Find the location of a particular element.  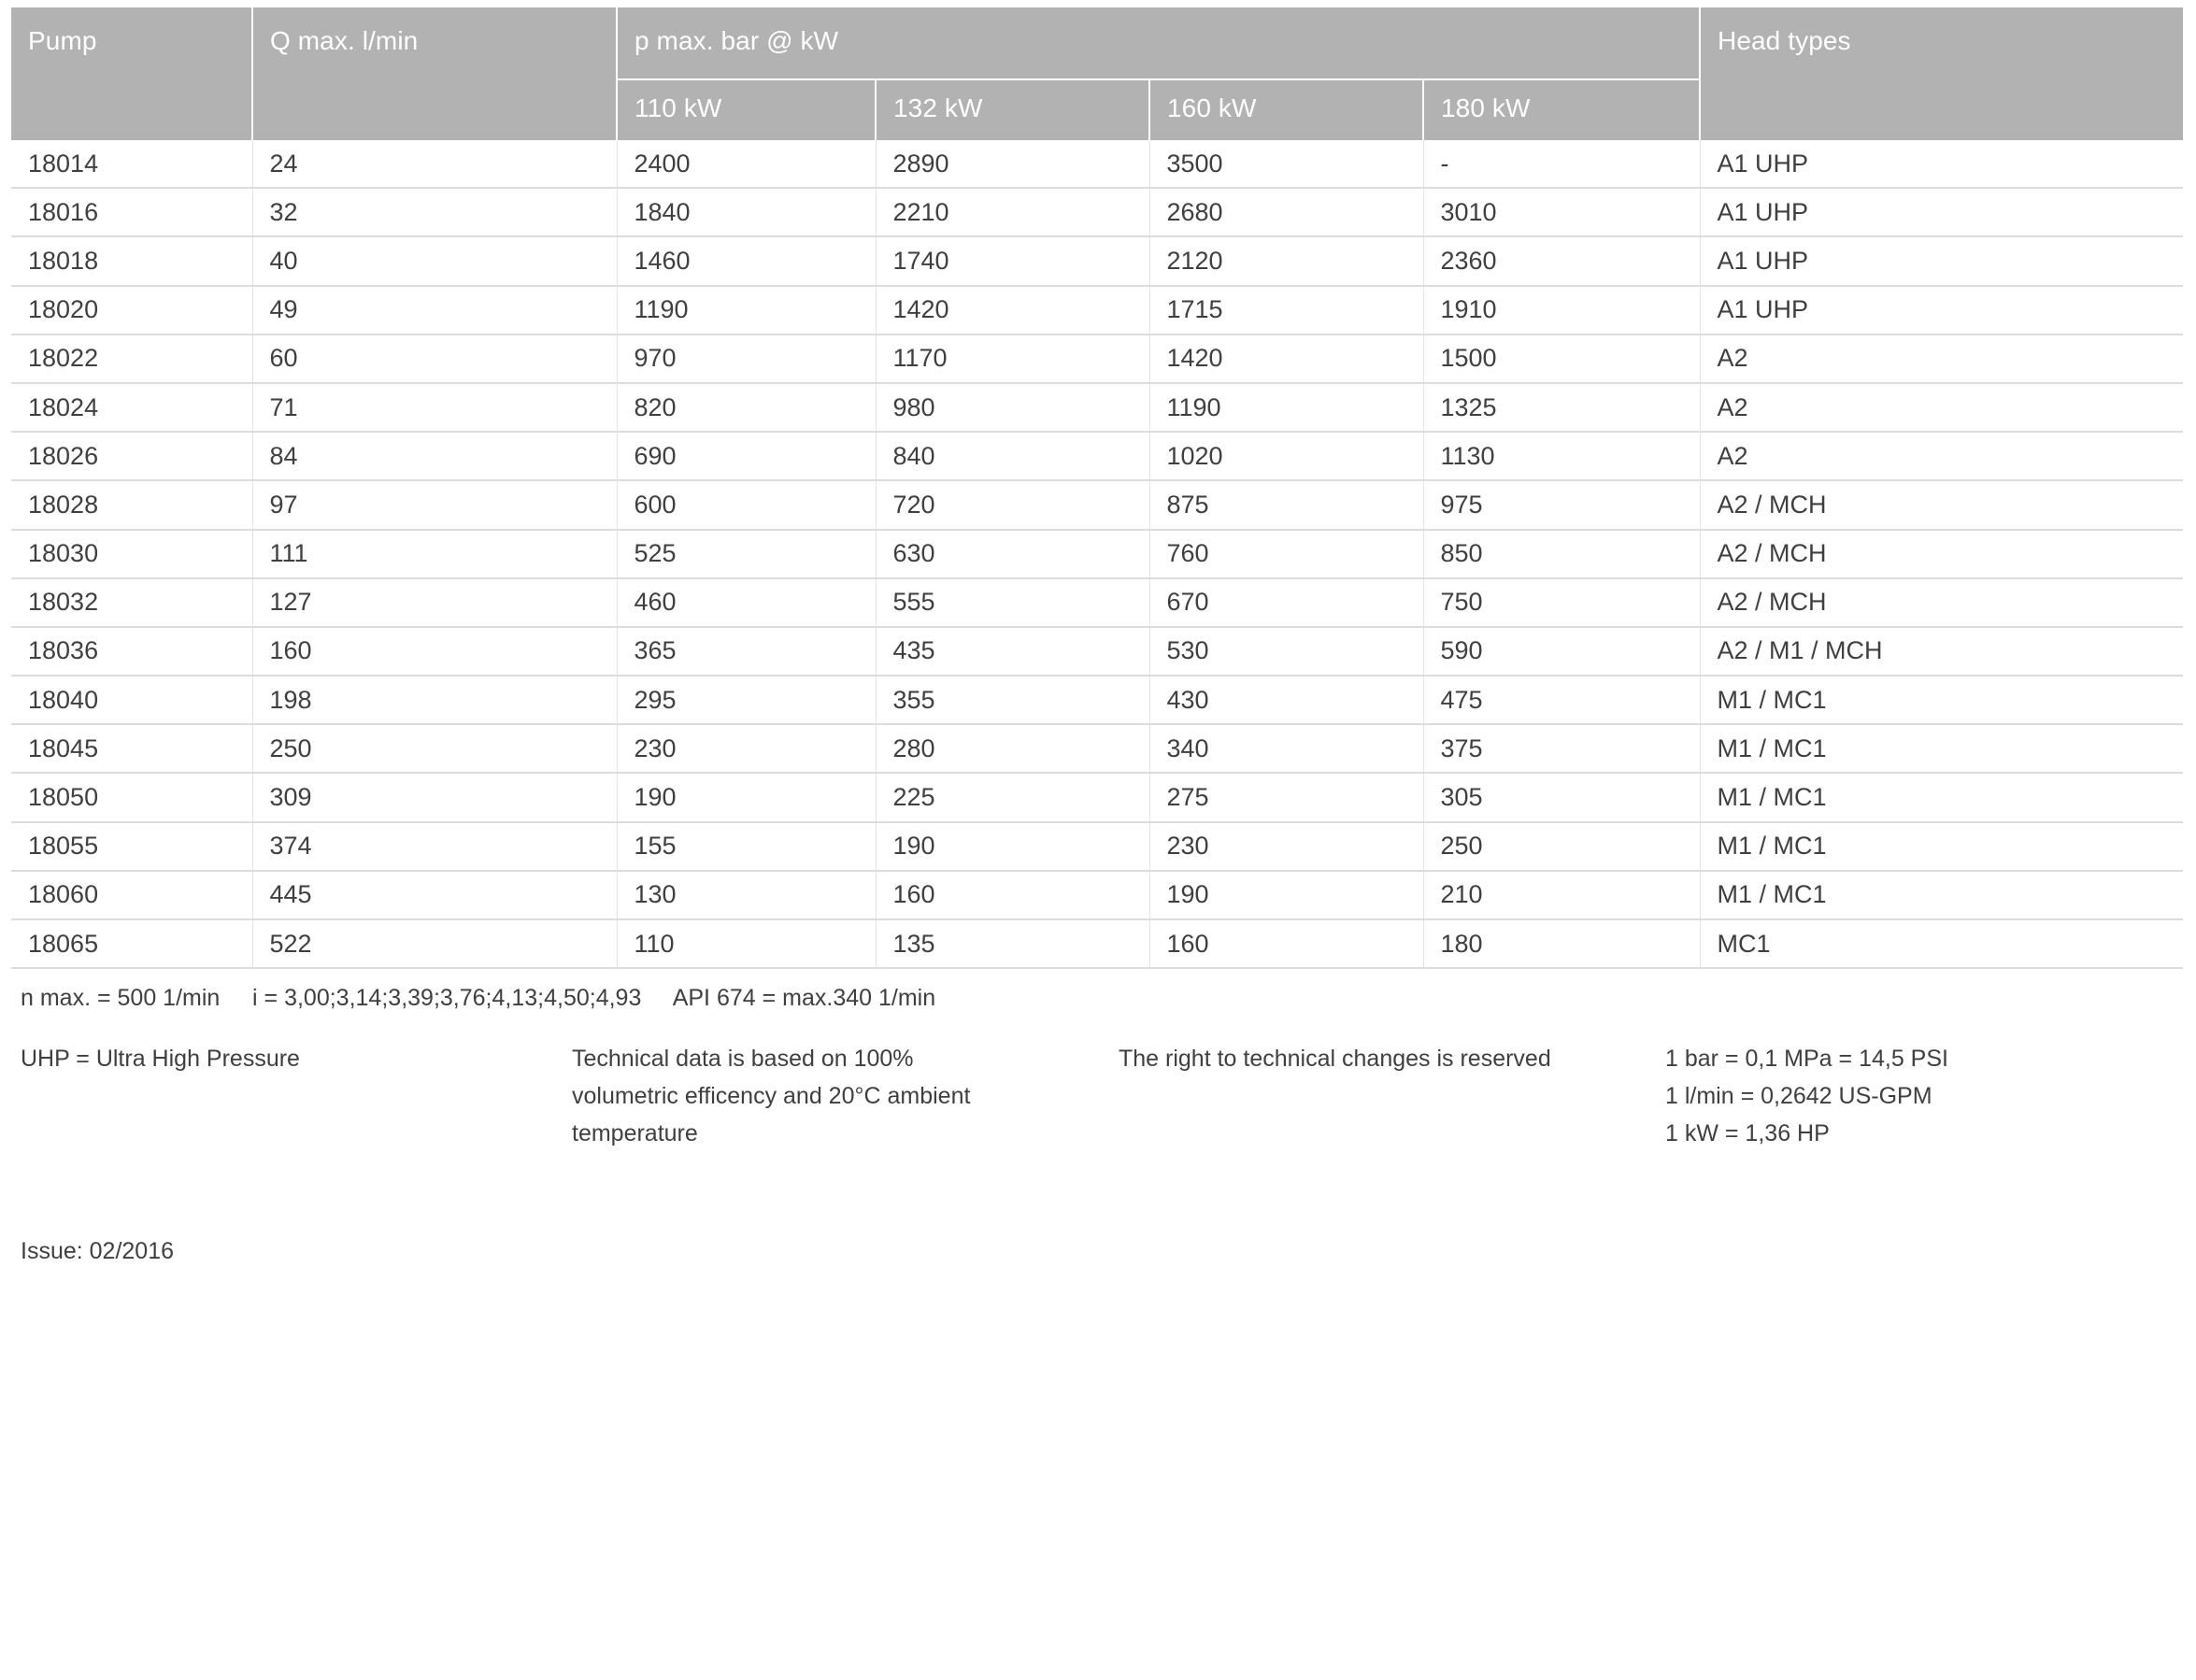

cell-110kw: 690 is located at coordinates (747, 457).